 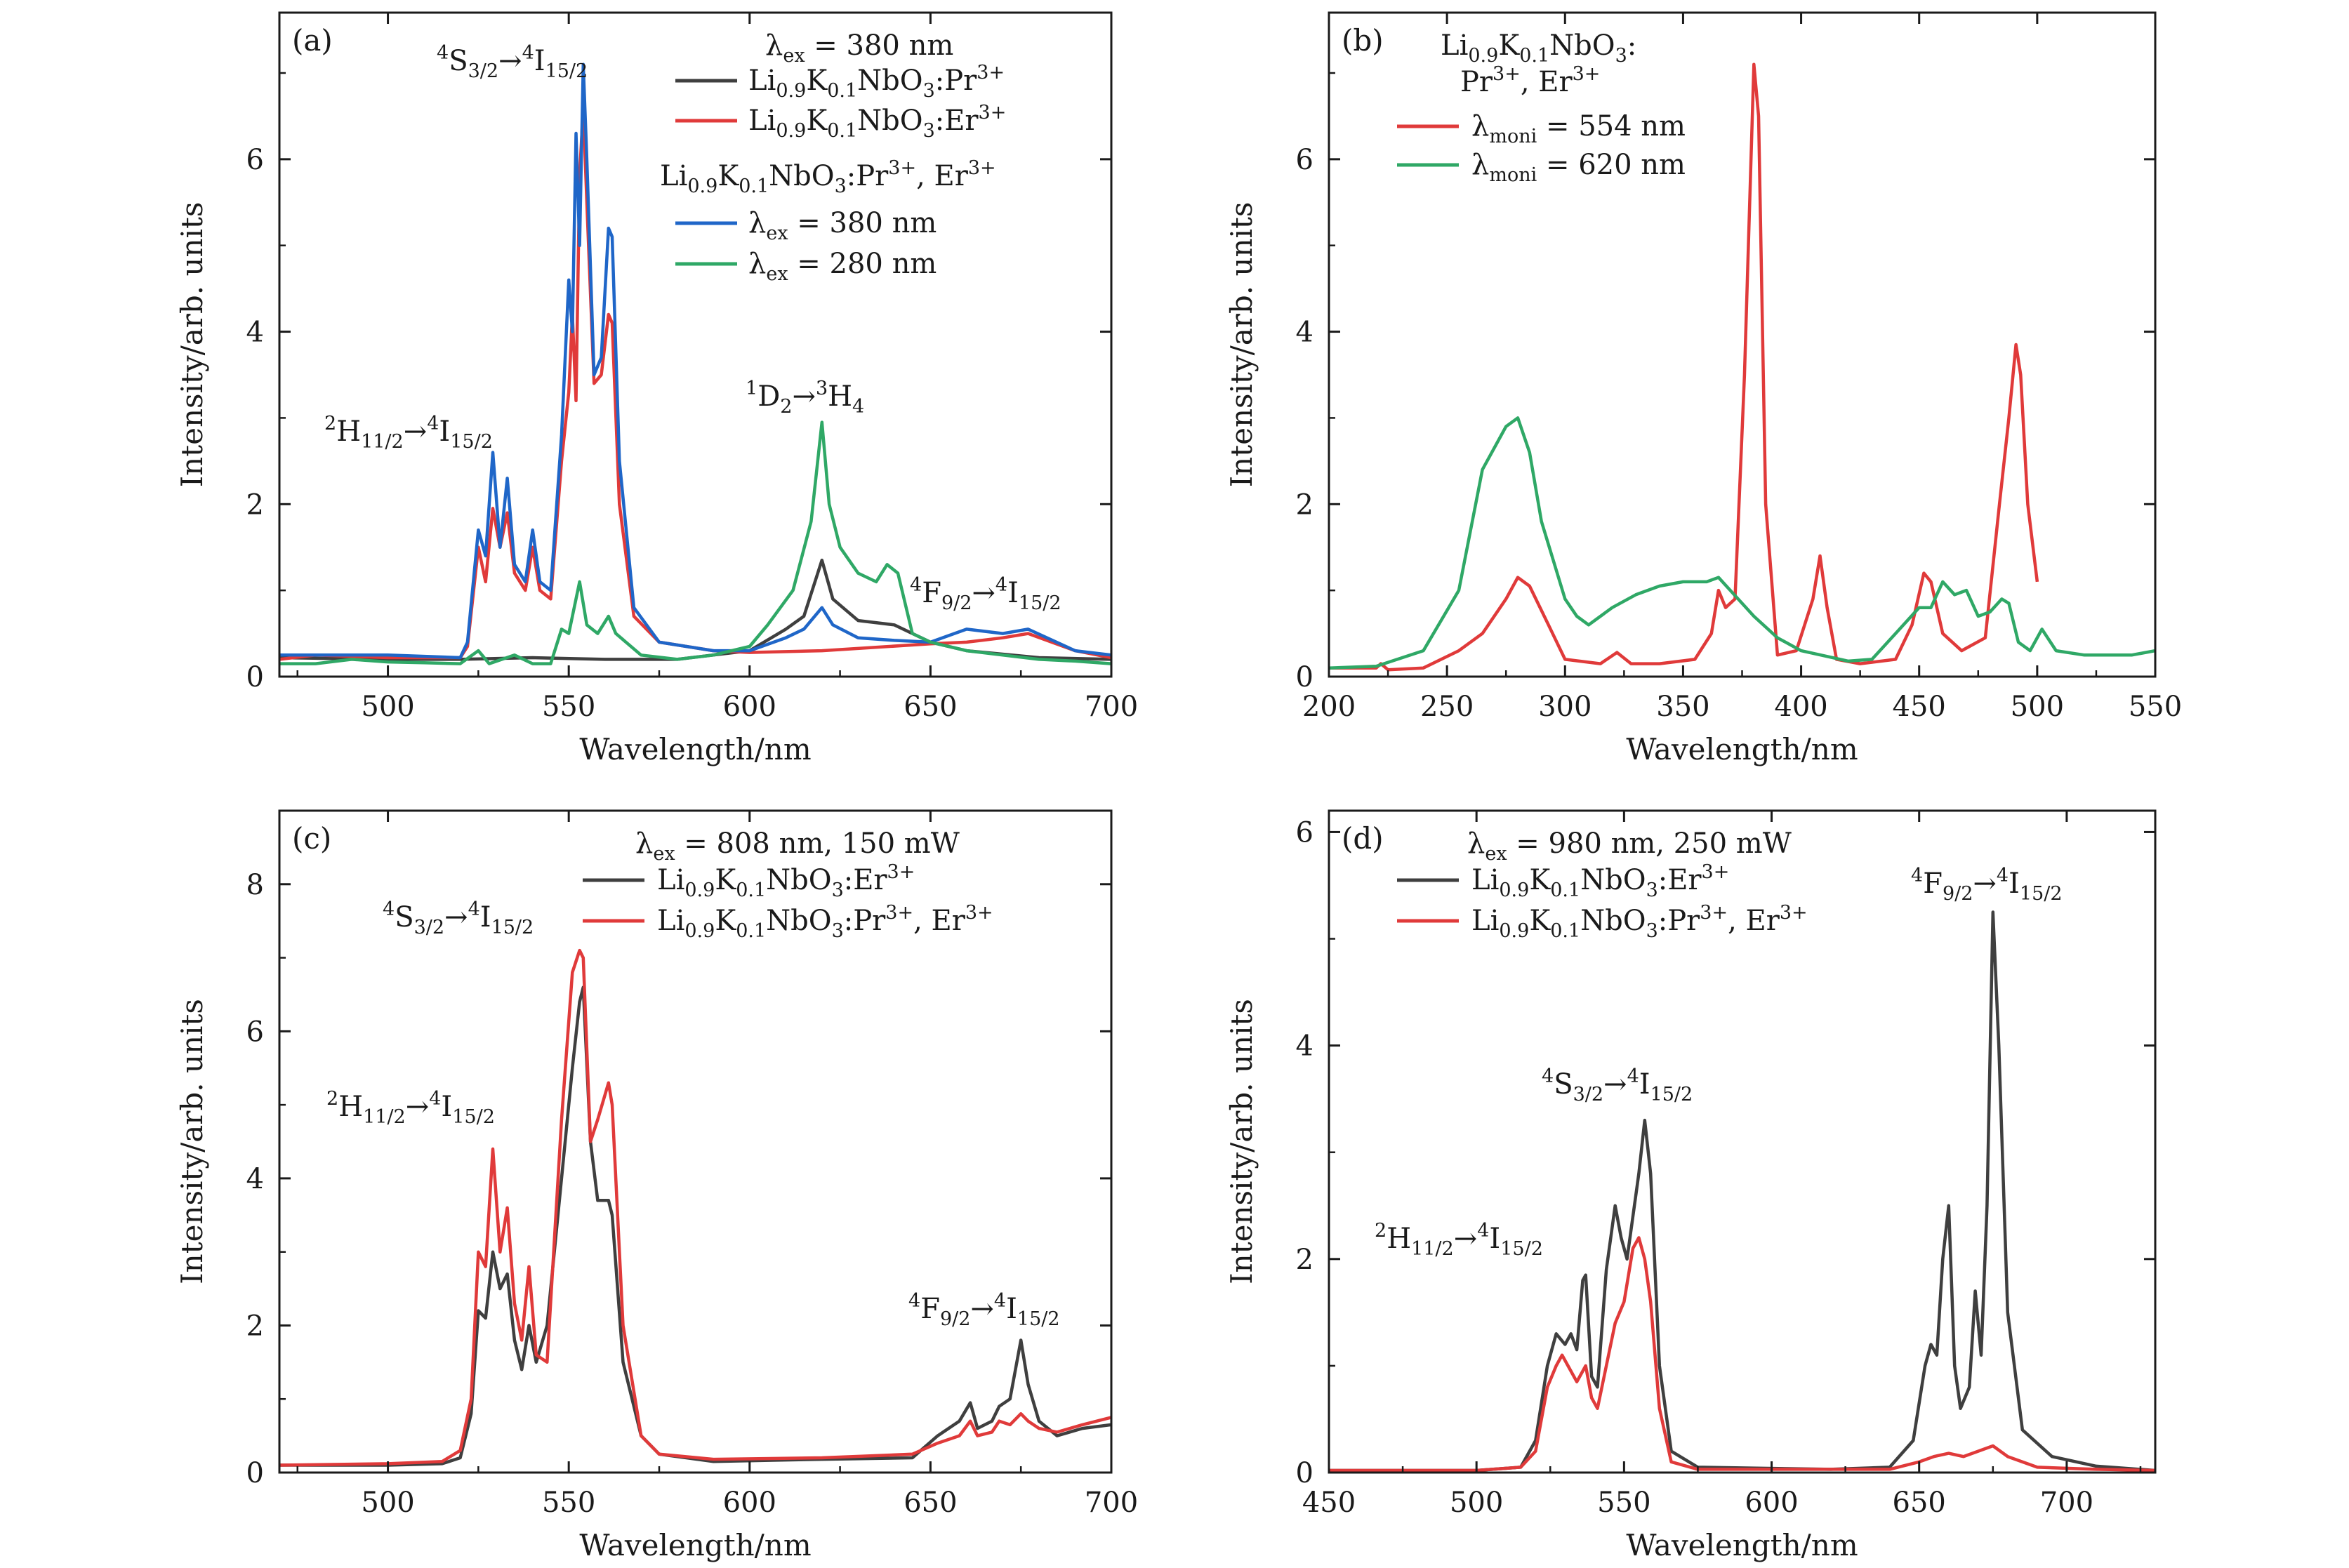 I want to click on x-tick-label: 400, so click(x=1800, y=707).